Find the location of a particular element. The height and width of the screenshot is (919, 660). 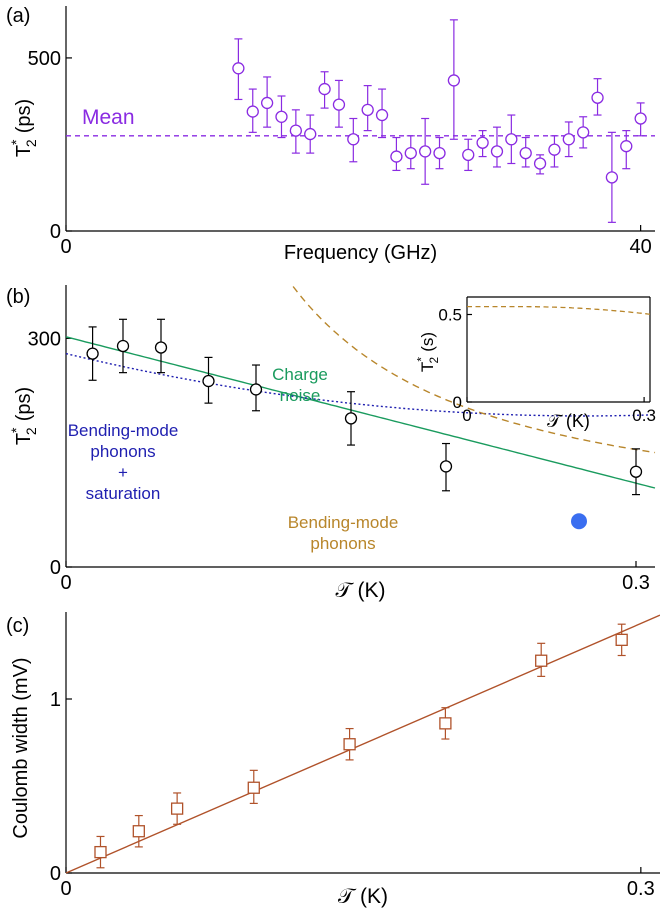

inset-x-axis-label: 𝒯 (K) is located at coordinates (568, 421).